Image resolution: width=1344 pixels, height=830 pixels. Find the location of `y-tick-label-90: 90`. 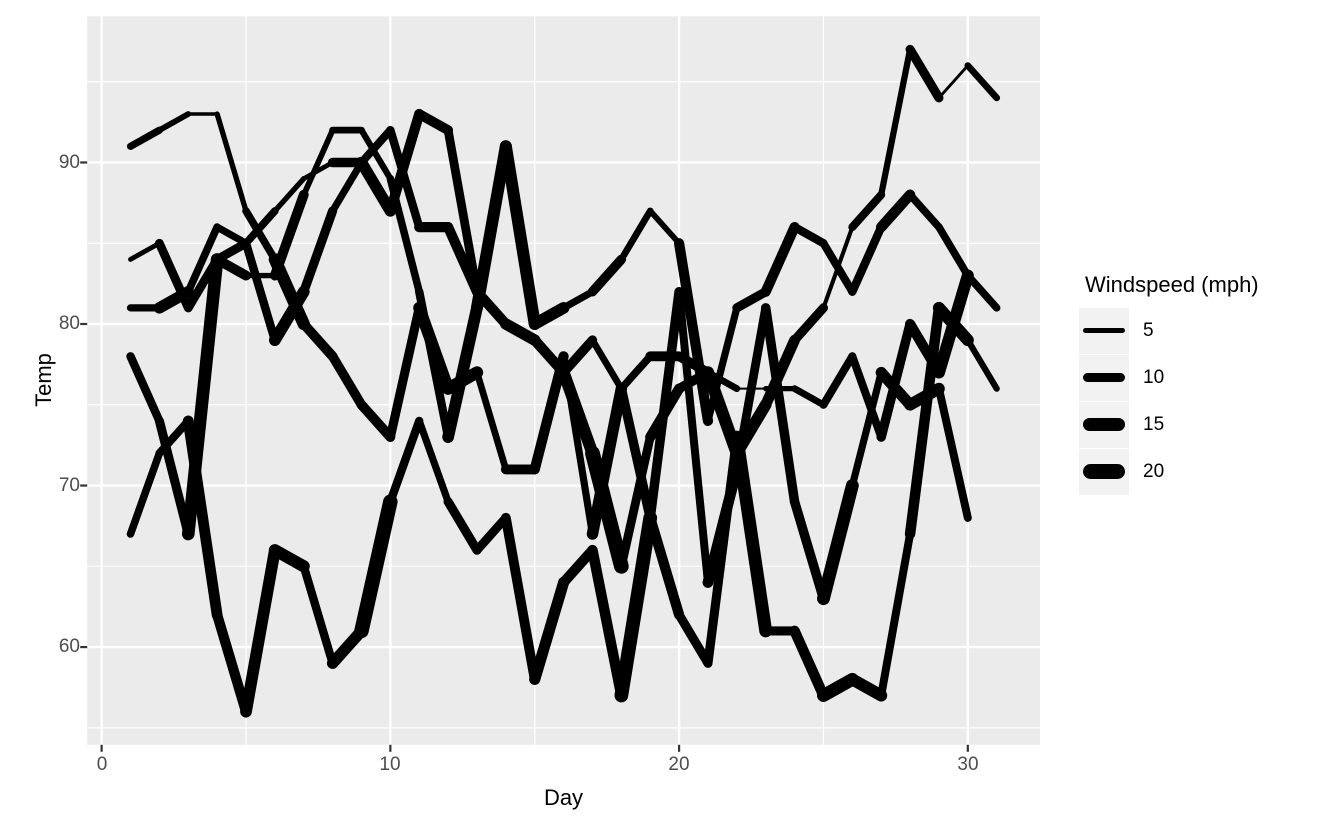

y-tick-label-90: 90 is located at coordinates (69, 162).